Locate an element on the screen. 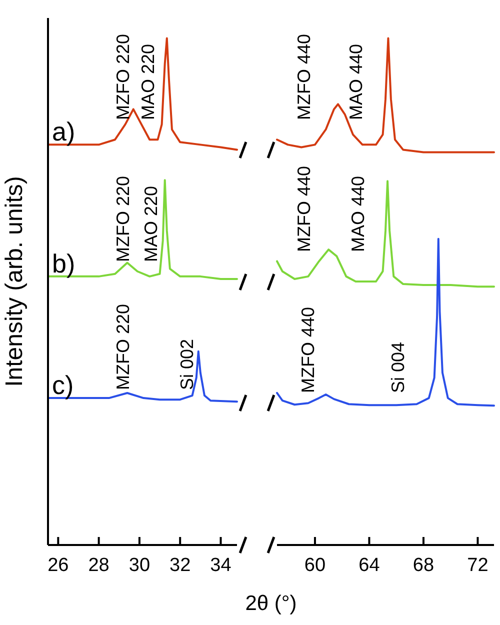 The width and height of the screenshot is (500, 625). series-label: c) is located at coordinates (63, 385).